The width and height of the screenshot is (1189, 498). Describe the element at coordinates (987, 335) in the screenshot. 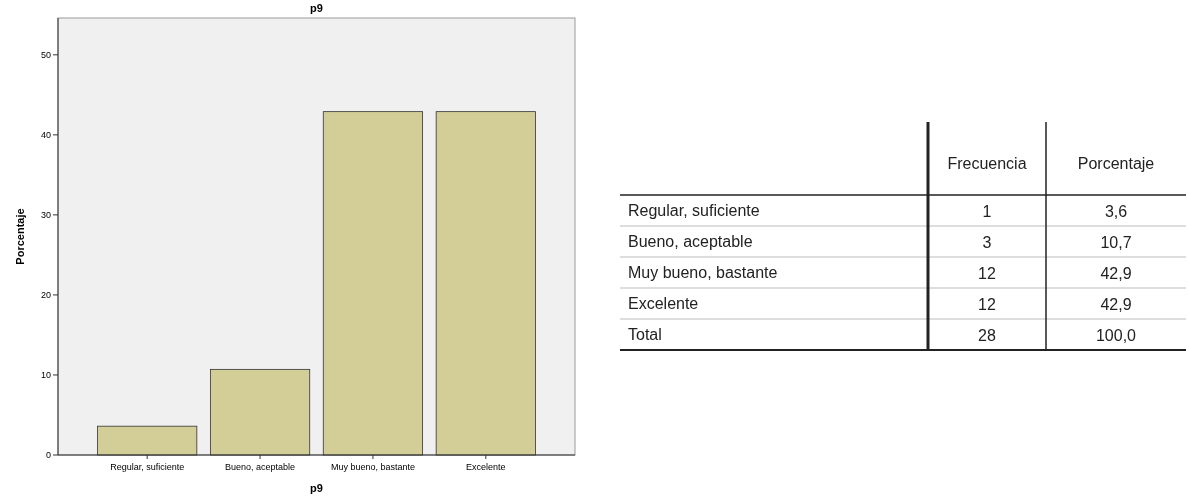

I see `data-label: 28` at that location.